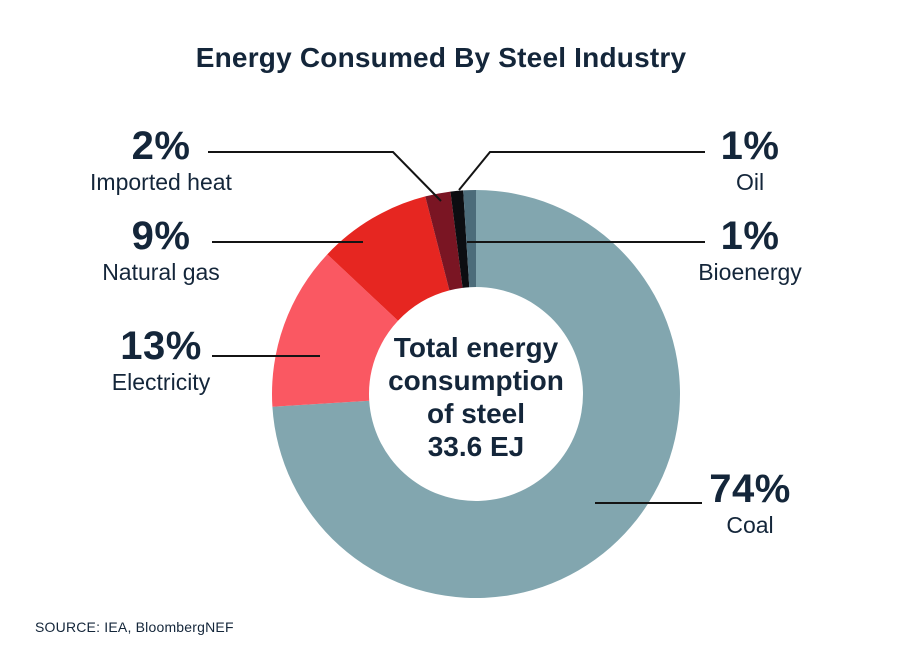 This screenshot has width=900, height=665. Describe the element at coordinates (476, 380) in the screenshot. I see `center-line-2: consumption` at that location.